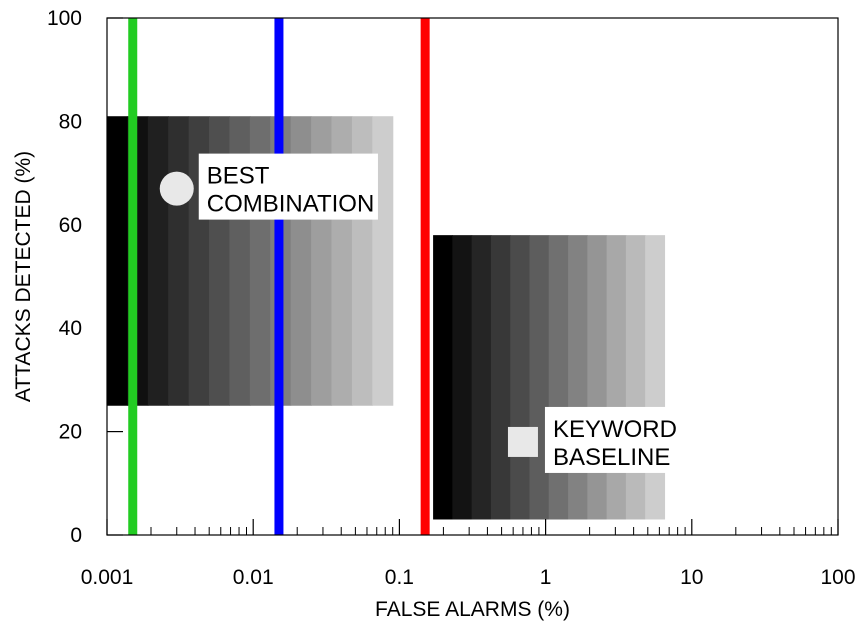 This screenshot has height=628, width=868. What do you see at coordinates (23, 276) in the screenshot?
I see `y-axis-label: ATTACKS DETECTED (%)` at bounding box center [23, 276].